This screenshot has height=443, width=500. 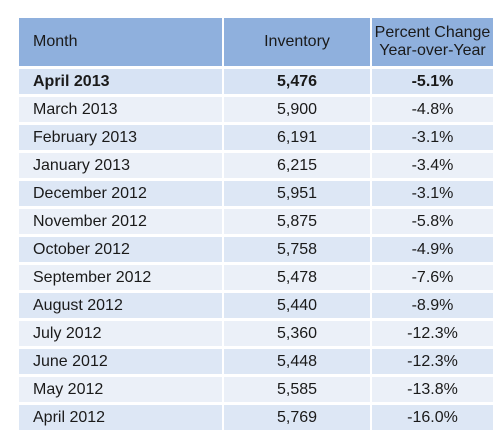 I want to click on table-row: March 2013 5,900 -4.8%, so click(x=256, y=109).